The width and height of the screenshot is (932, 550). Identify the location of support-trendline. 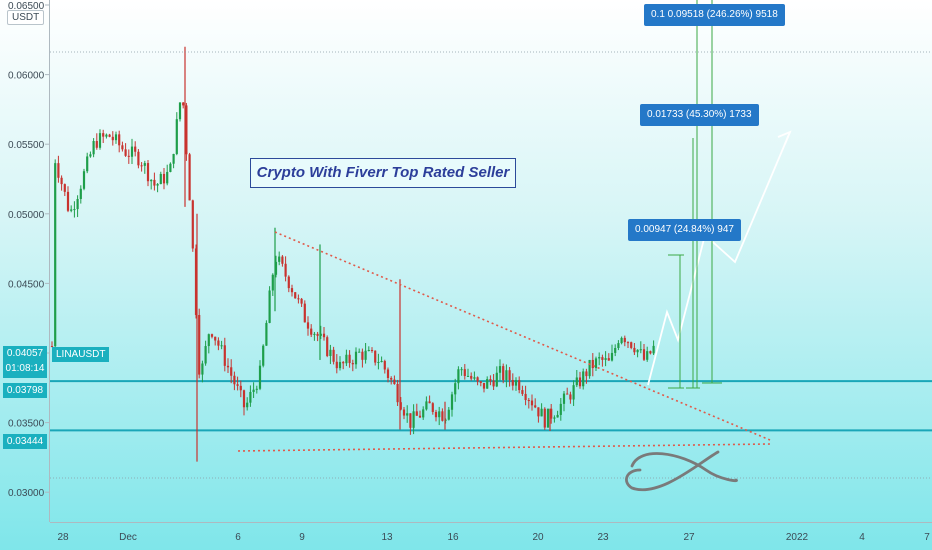
(504, 447).